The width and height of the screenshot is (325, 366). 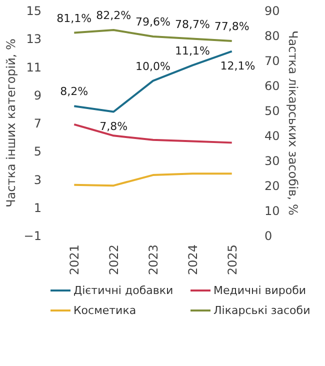 What do you see at coordinates (262, 310) in the screenshot?
I see `legend-label: Лікарські засоби` at bounding box center [262, 310].